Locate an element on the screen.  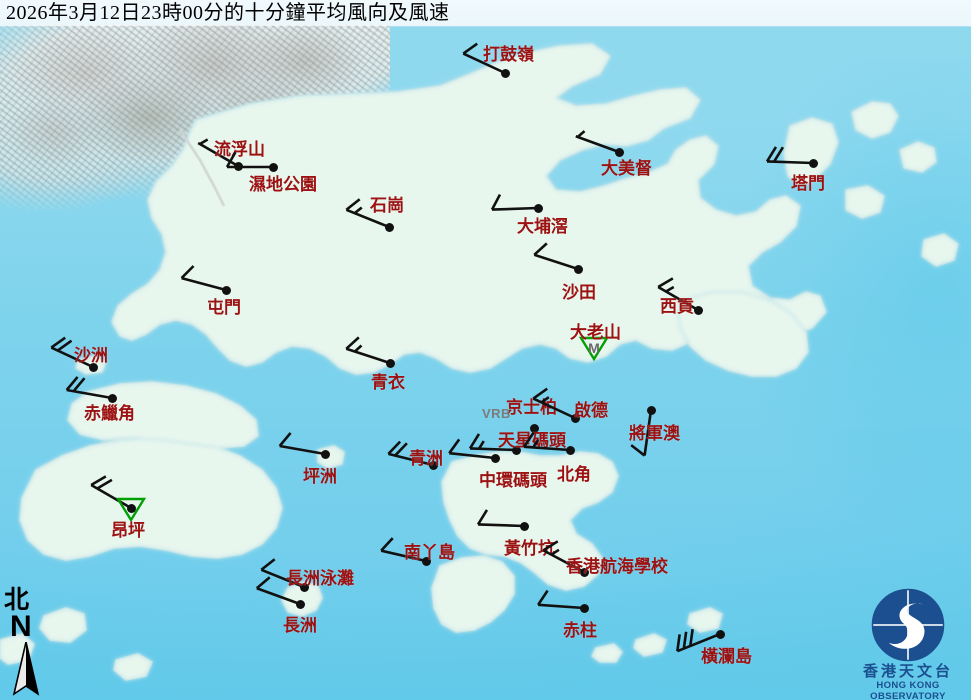
station-name-label: 黃竹坑 is located at coordinates (529, 548).